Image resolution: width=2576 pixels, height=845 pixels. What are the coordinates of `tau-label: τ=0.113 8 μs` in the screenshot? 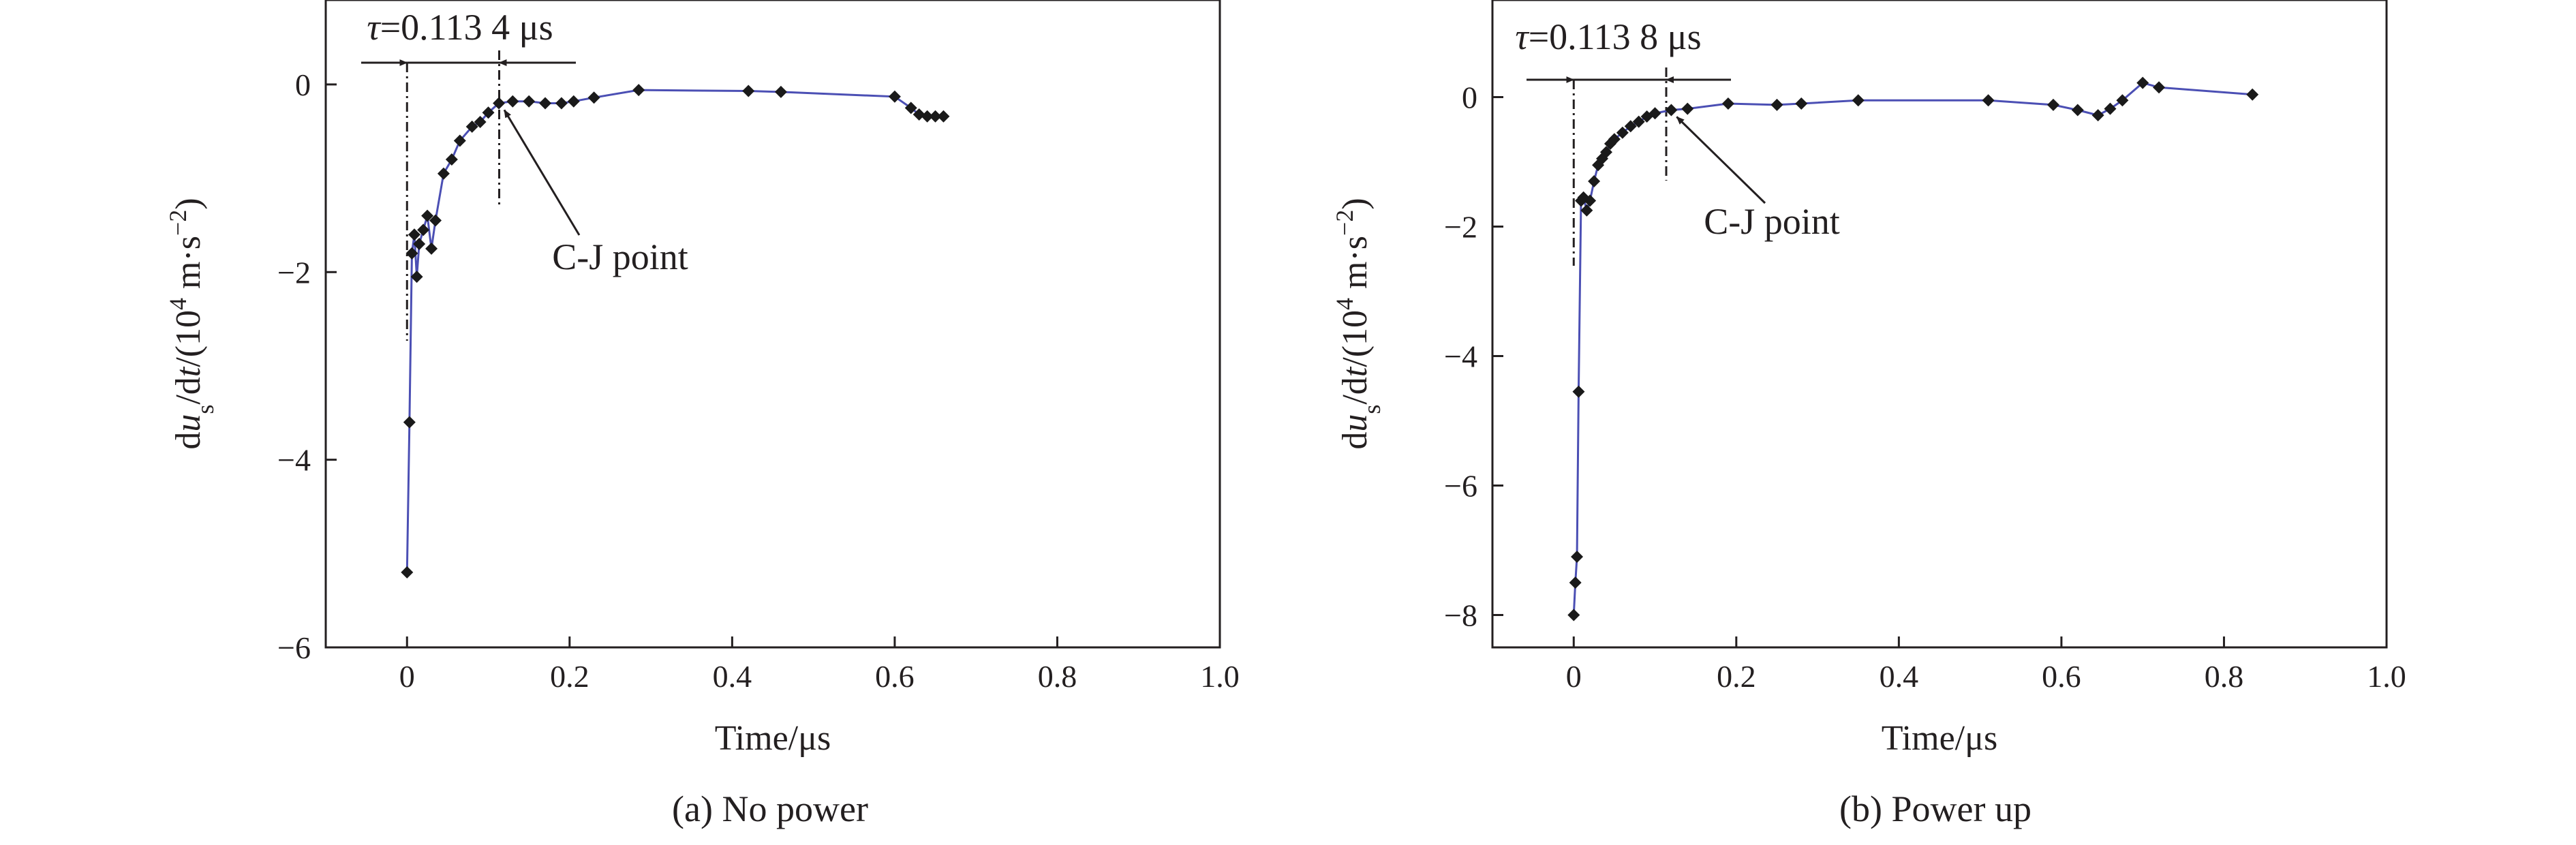 It's located at (1608, 36).